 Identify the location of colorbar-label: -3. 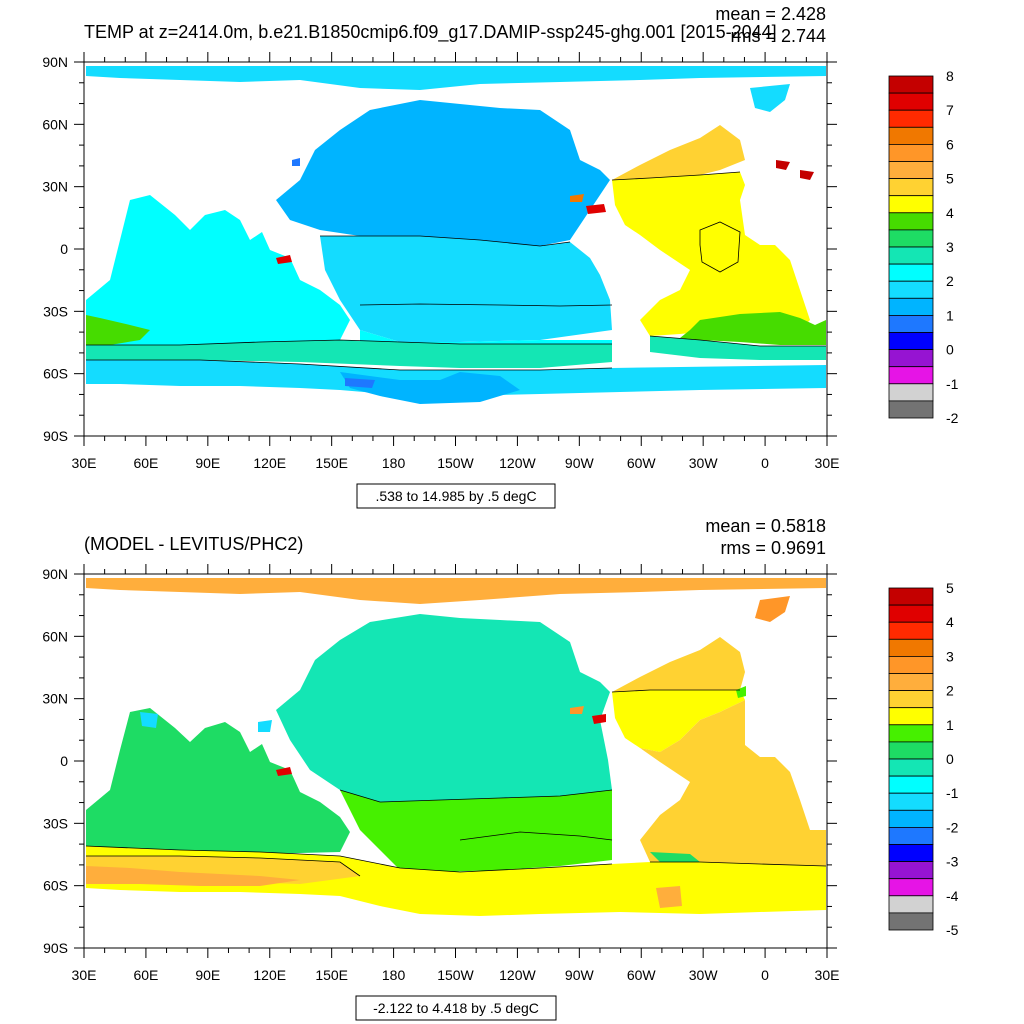
(952, 862).